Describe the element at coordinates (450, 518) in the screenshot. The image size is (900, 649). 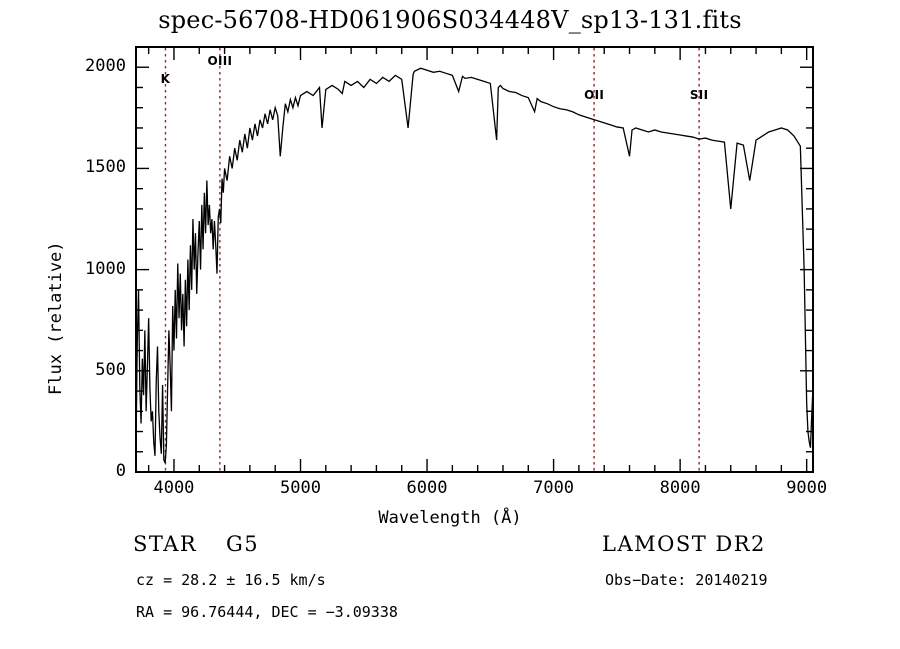
I see `x-axis-title: Wavelength (Å)` at that location.